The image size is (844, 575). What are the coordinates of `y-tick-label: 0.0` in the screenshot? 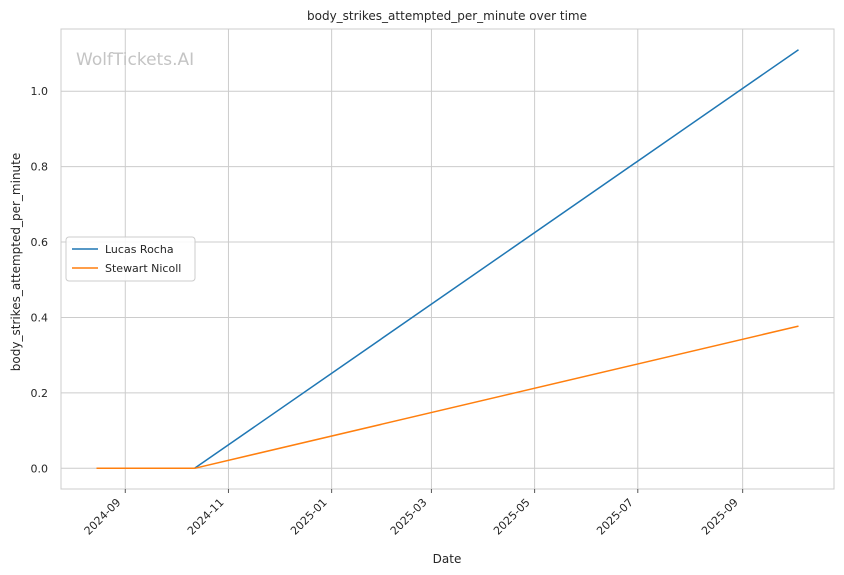 It's located at (40, 468).